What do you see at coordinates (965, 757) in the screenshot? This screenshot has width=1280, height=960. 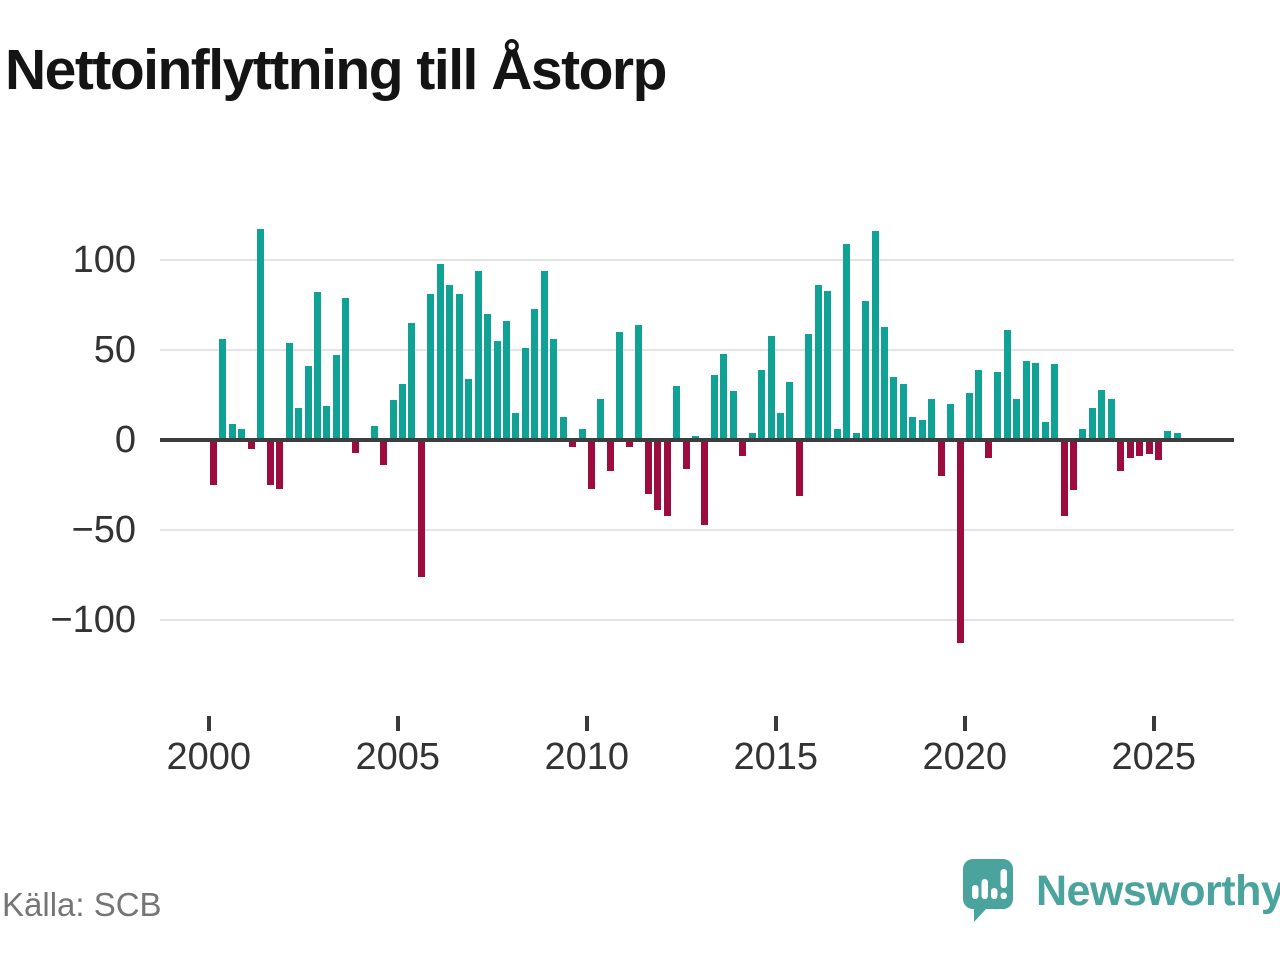 I see `x-axis-tick-label: 2020` at bounding box center [965, 757].